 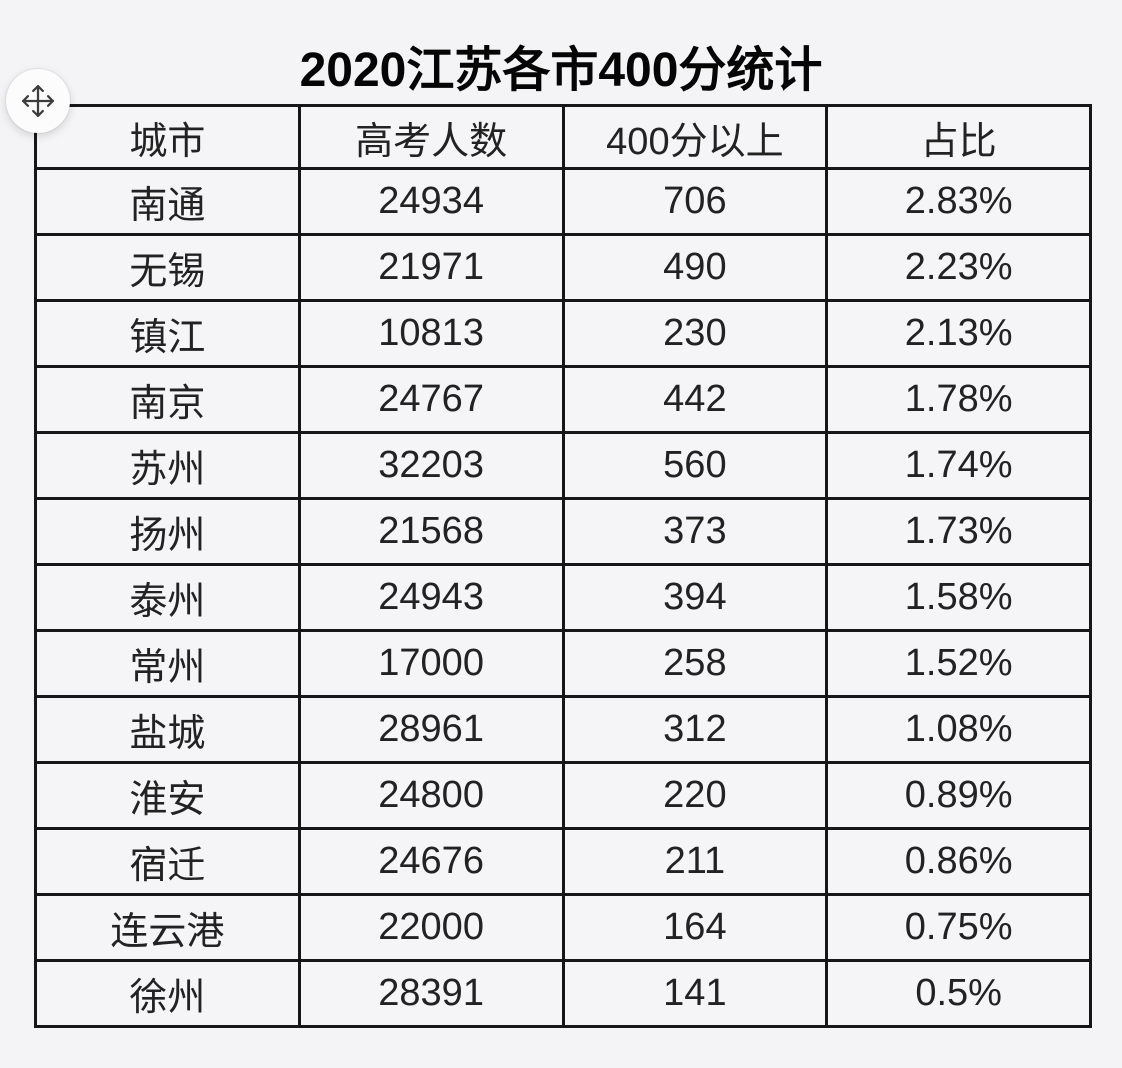 What do you see at coordinates (695, 399) in the screenshot?
I see `table-cell: 442` at bounding box center [695, 399].